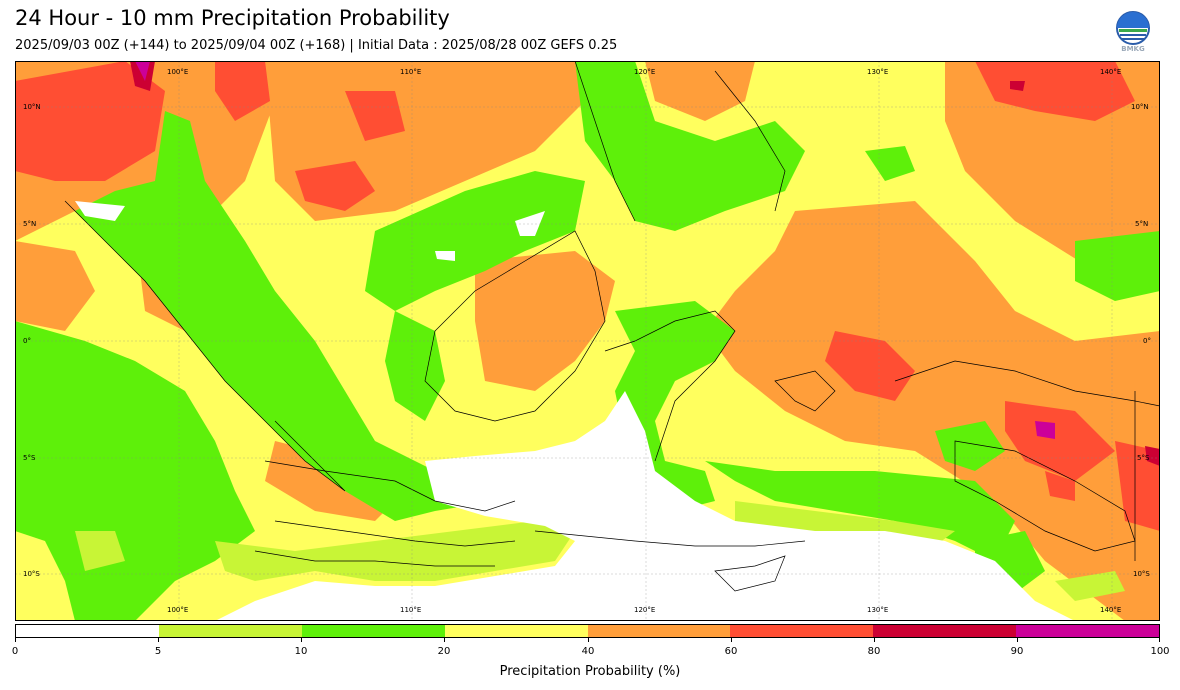 The height and width of the screenshot is (690, 1180). I want to click on lon-label-bottom: 140°E, so click(1110, 610).